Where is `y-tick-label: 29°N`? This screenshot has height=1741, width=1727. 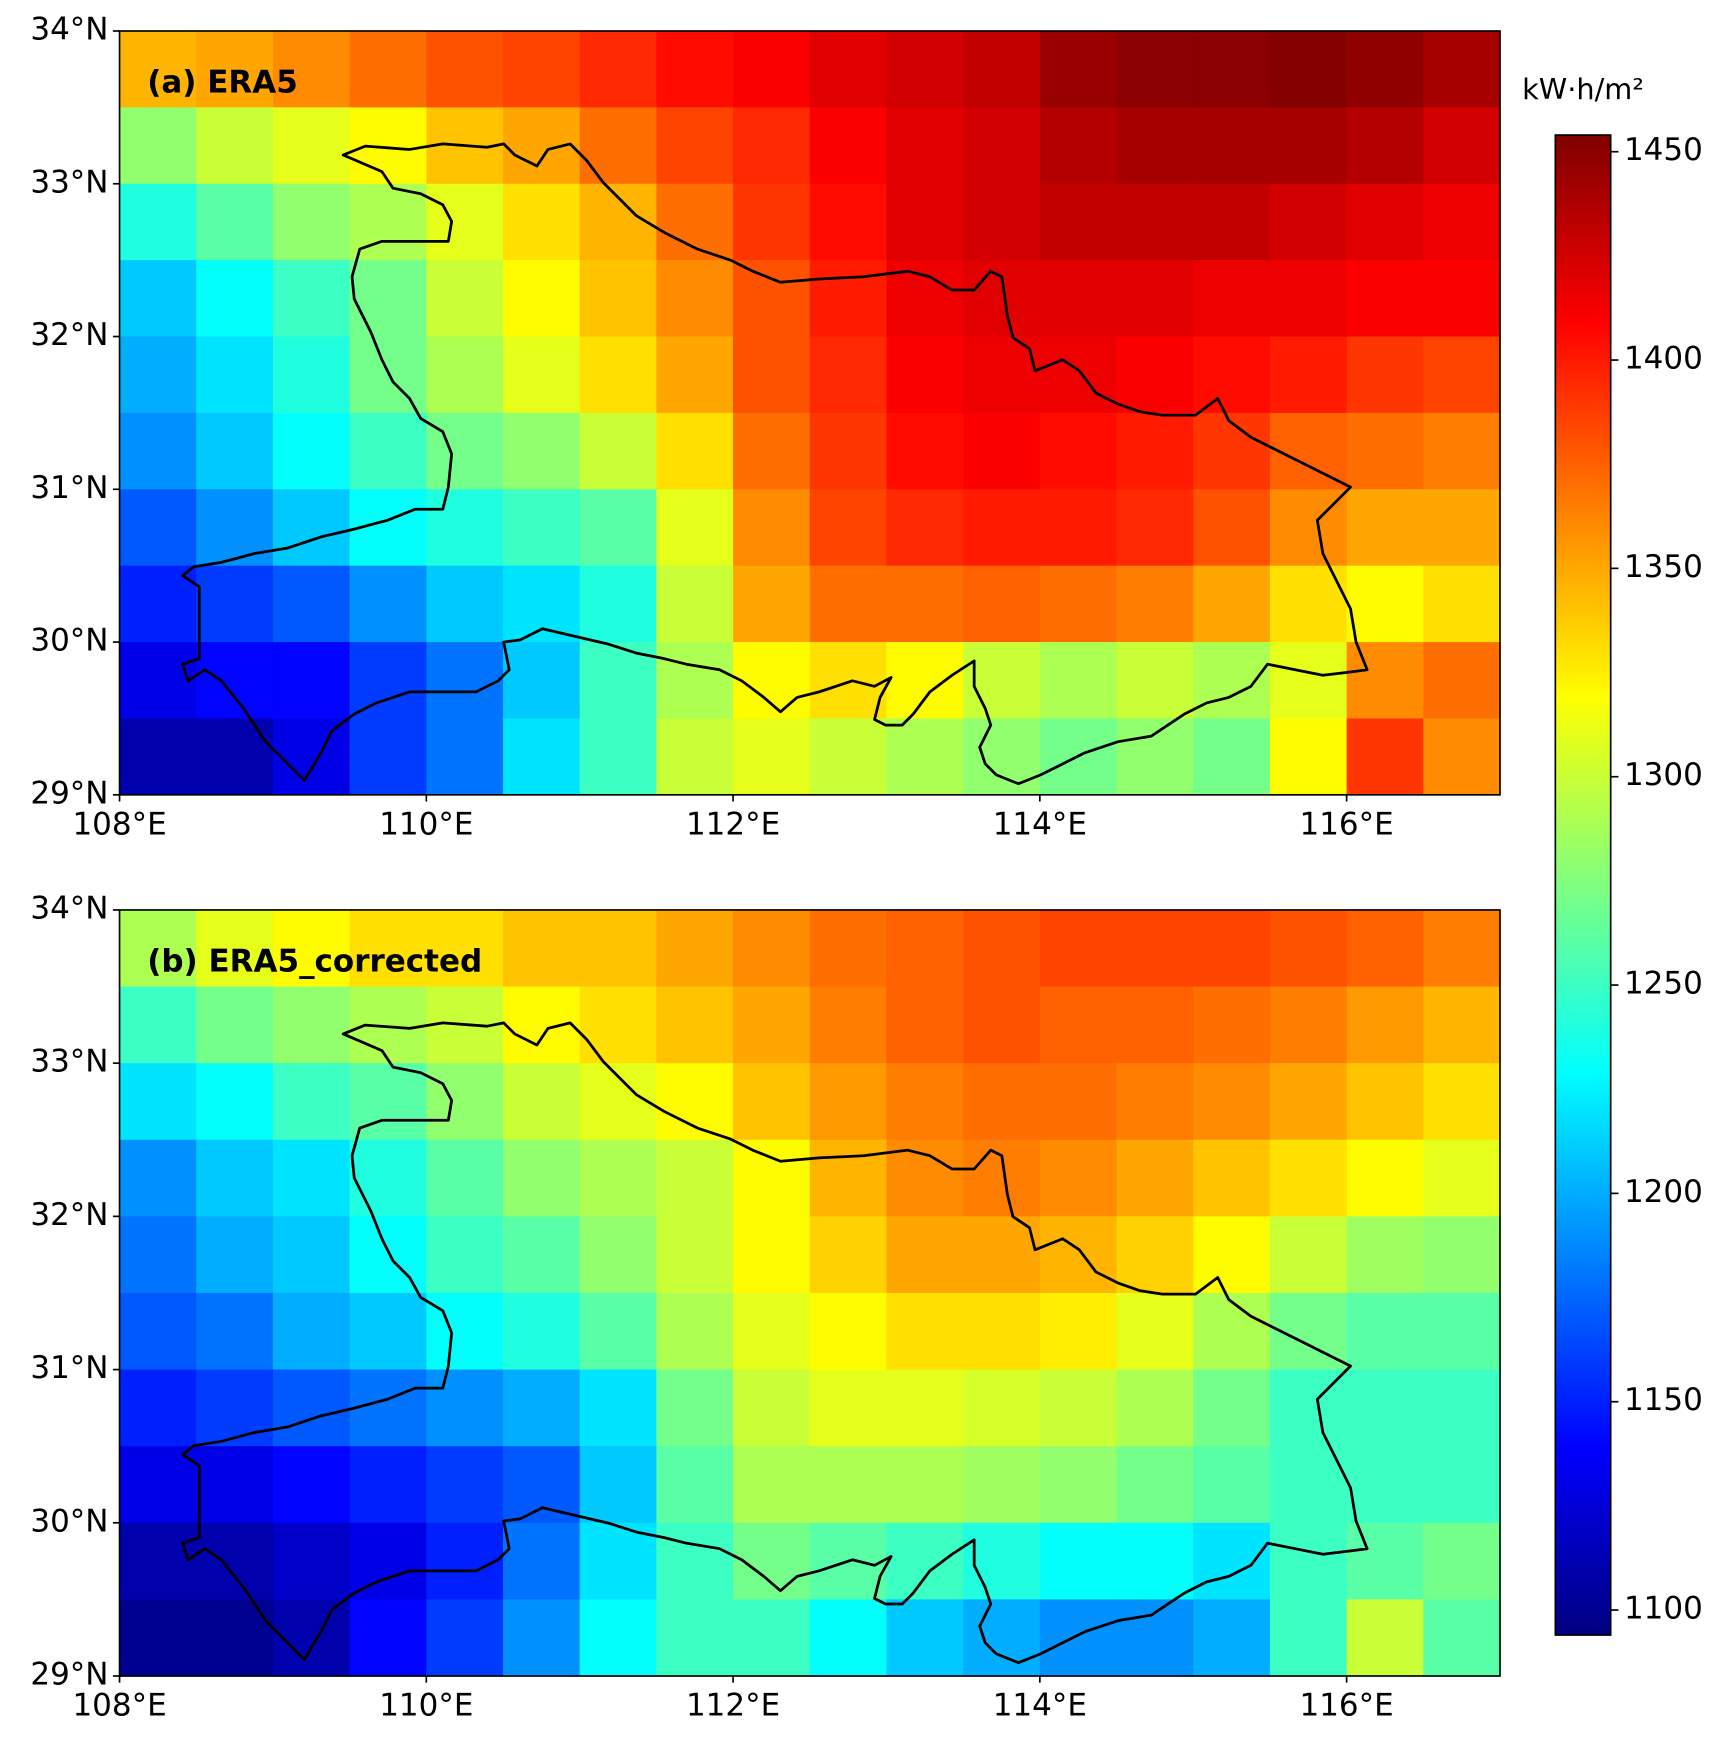
y-tick-label: 29°N is located at coordinates (69, 1674).